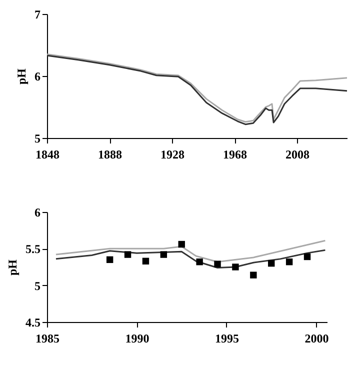 This screenshot has height=381, width=356. Describe the element at coordinates (33, 249) in the screenshot. I see `y-tick-label: 5.5` at that location.